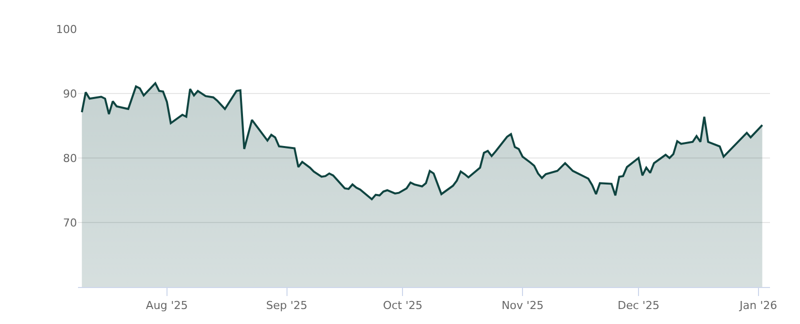  What do you see at coordinates (402, 305) in the screenshot?
I see `x-tick-label: Oct '25` at bounding box center [402, 305].